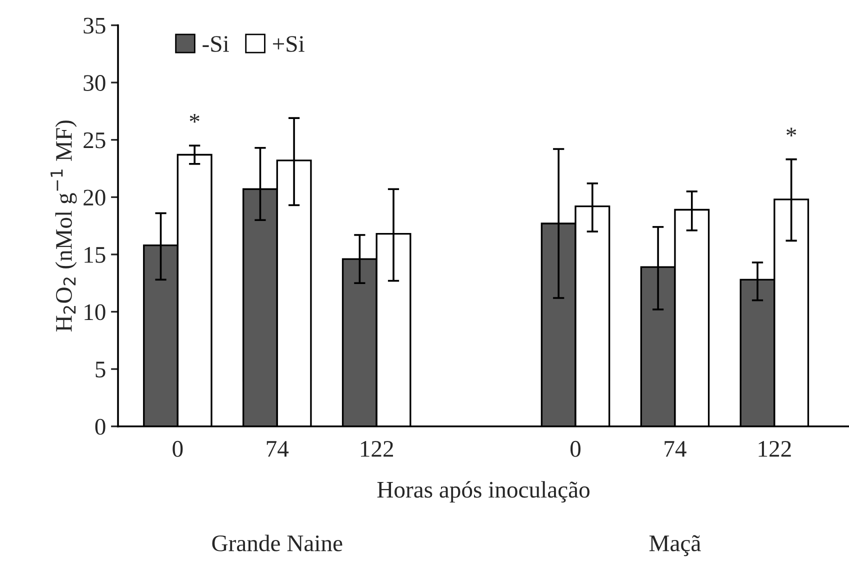  What do you see at coordinates (95, 255) in the screenshot?
I see `y-tick-label: 15` at bounding box center [95, 255].